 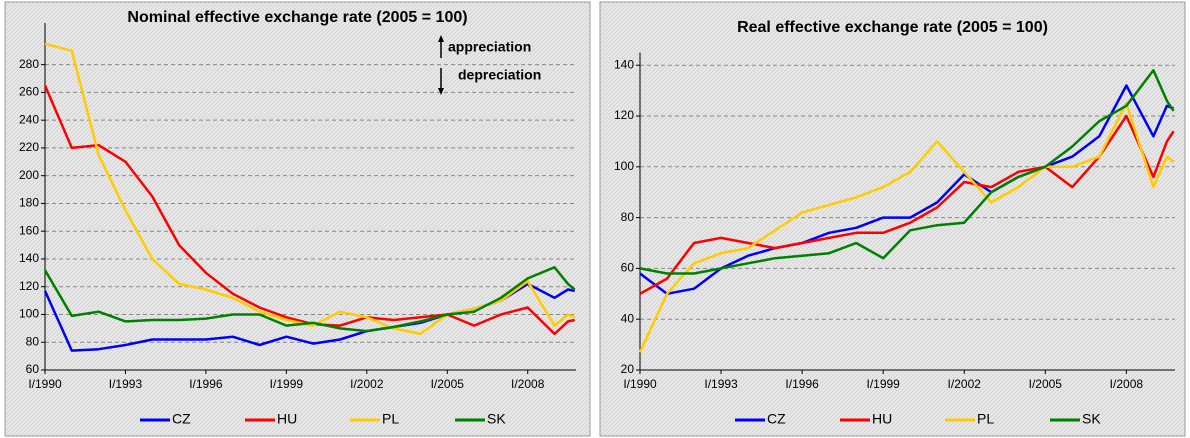 I want to click on y-tick-label: 20, so click(x=628, y=369).